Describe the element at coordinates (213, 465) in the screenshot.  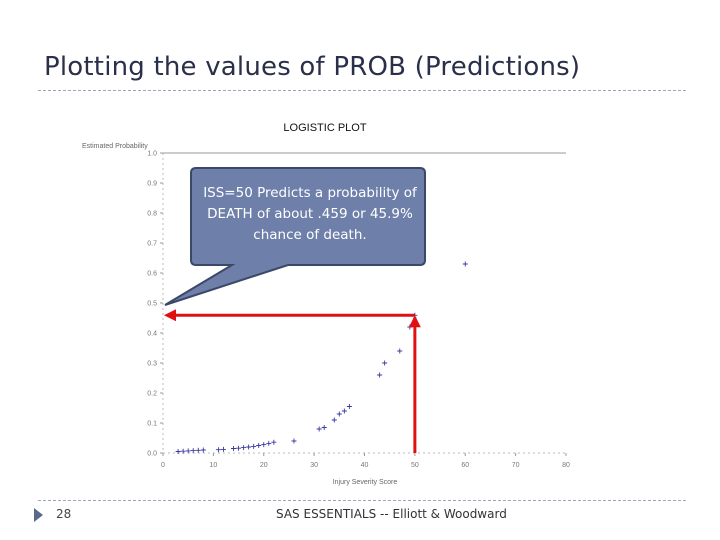
I see `x-tick-label: 10` at that location.